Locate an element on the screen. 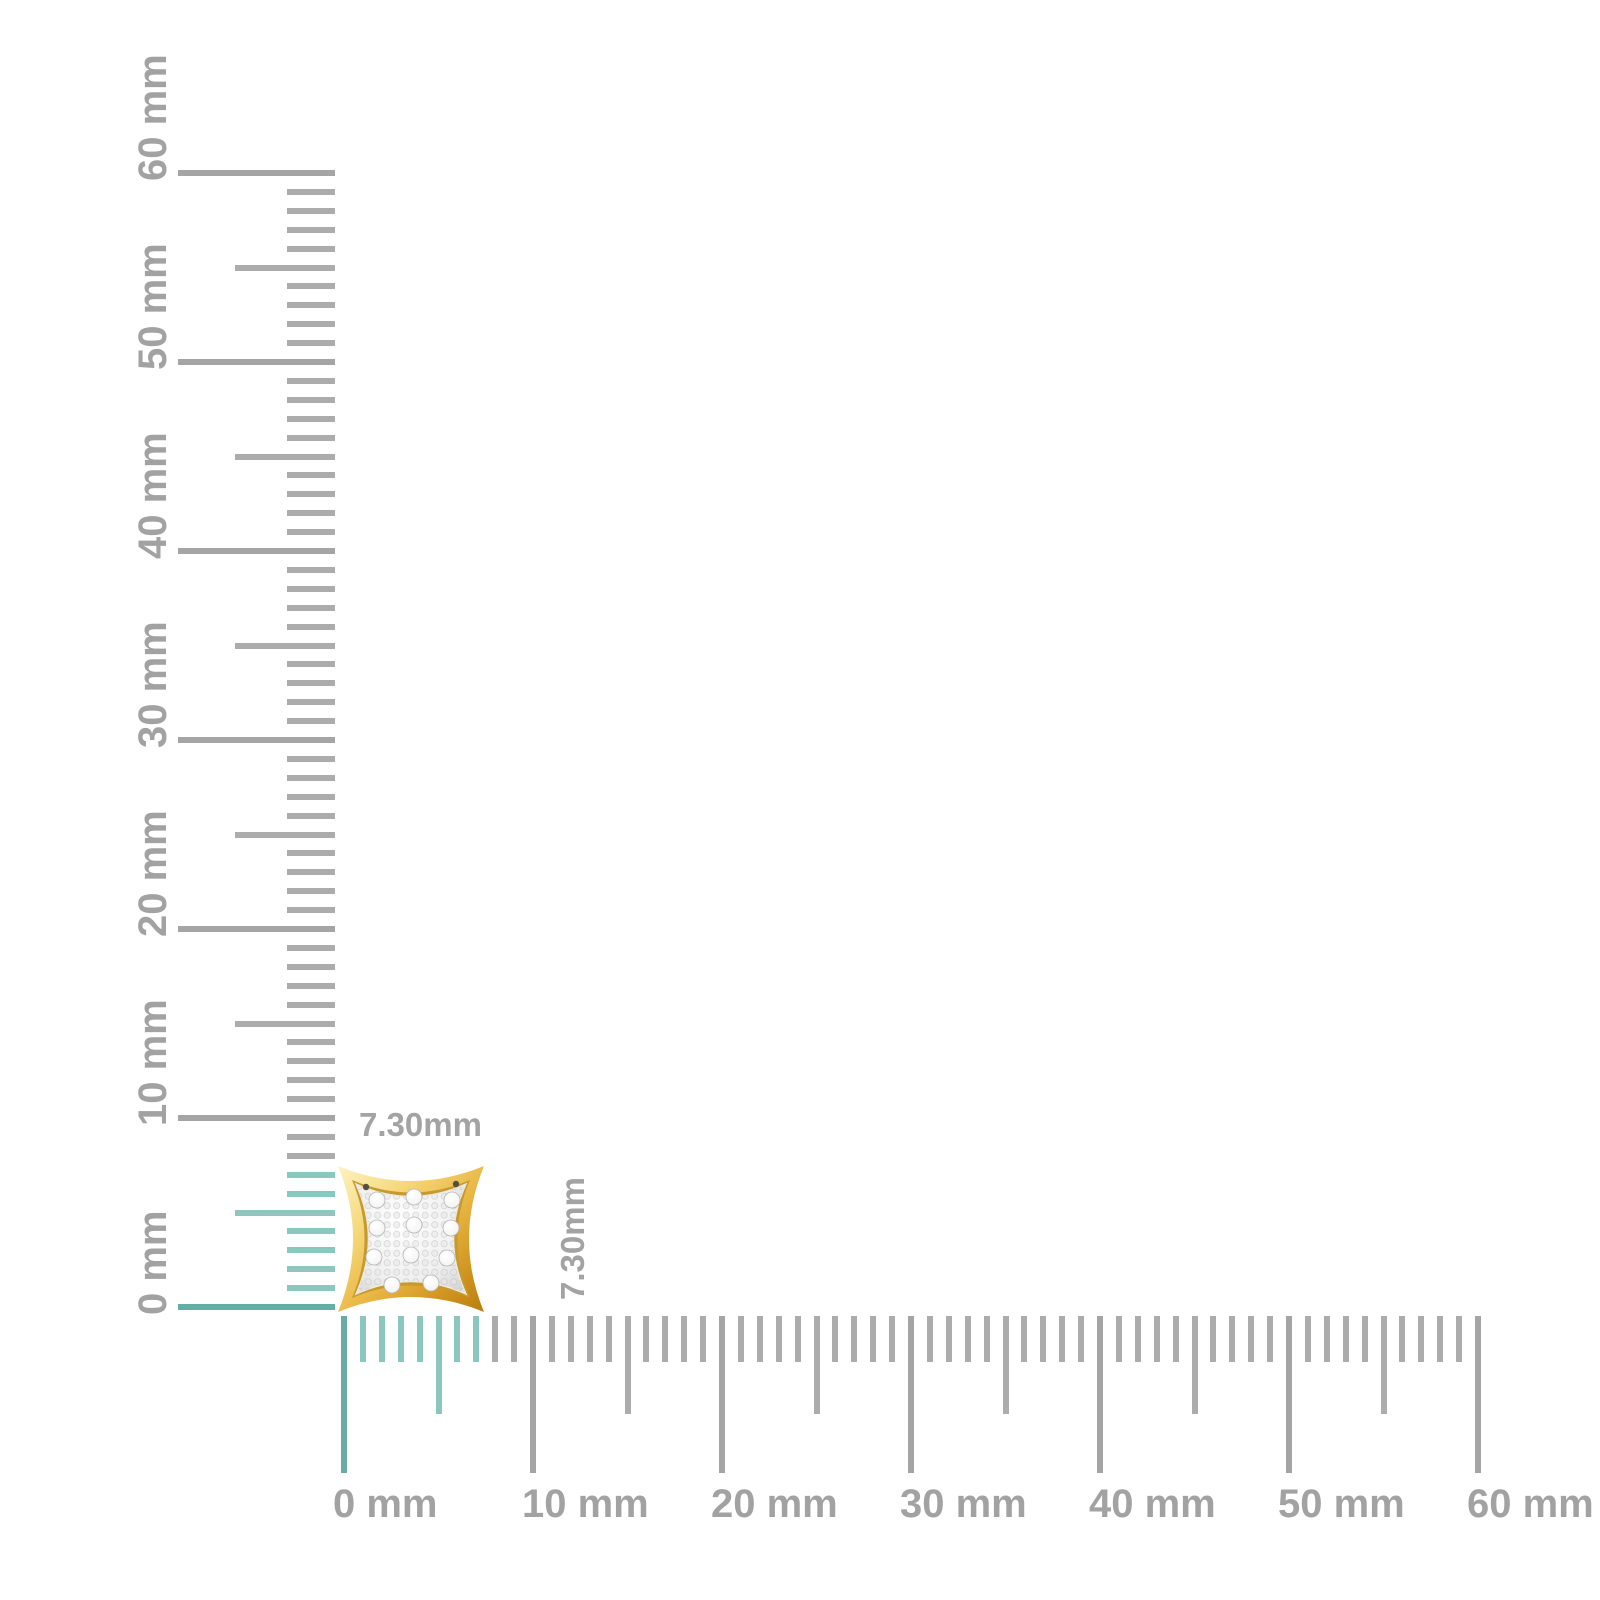  vertical-ruler-tick-29mm is located at coordinates (311, 758).